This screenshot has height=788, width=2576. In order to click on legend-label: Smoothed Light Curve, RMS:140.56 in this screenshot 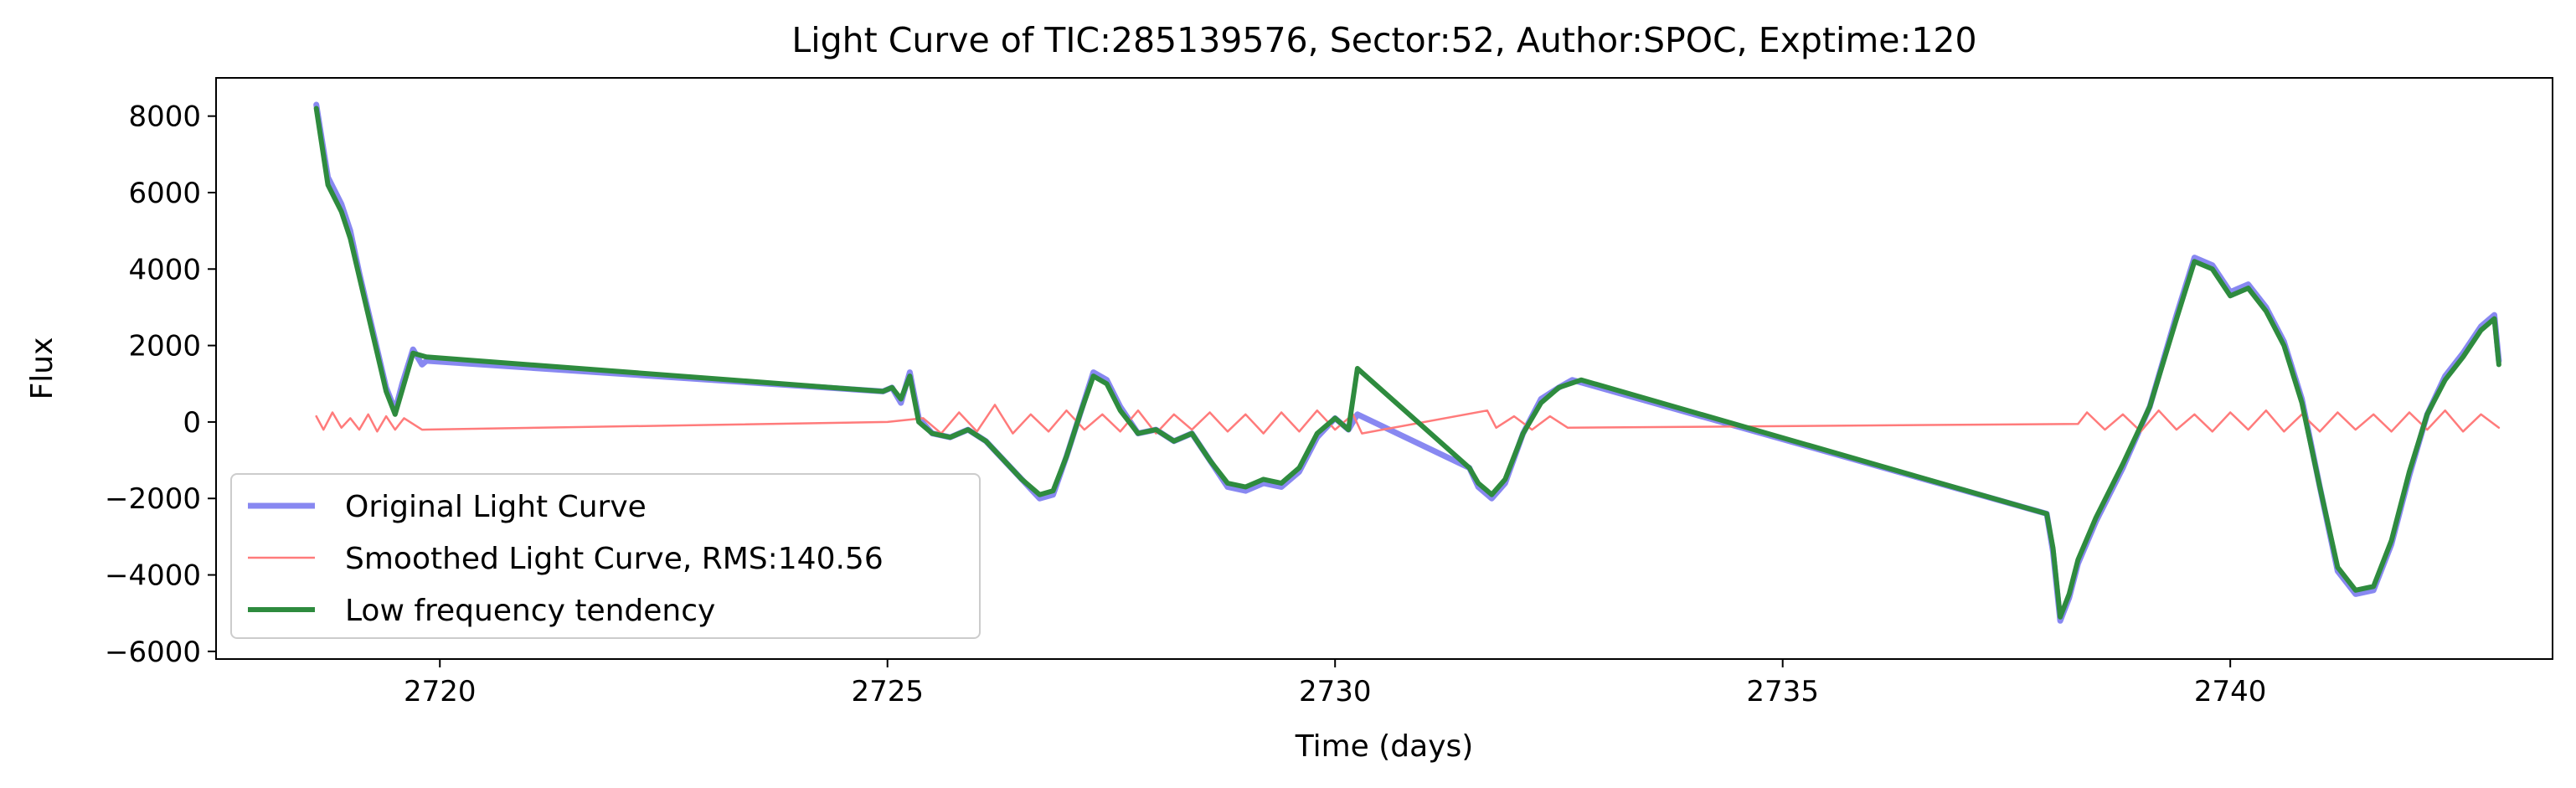, I will do `click(614, 559)`.